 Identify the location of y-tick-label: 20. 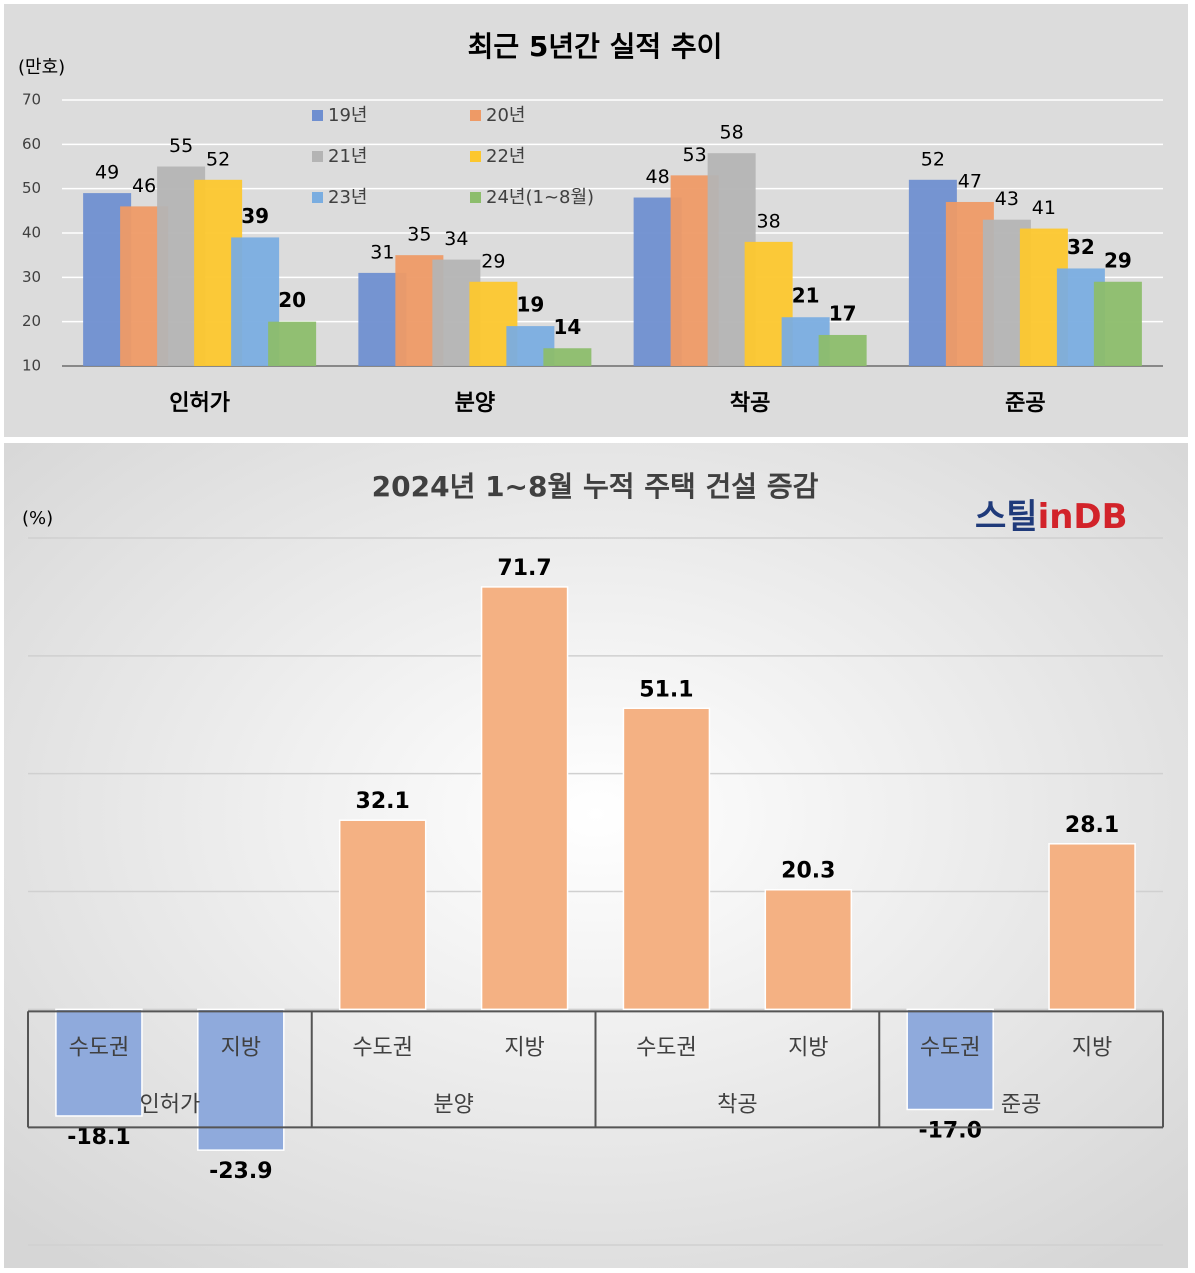
(31, 321).